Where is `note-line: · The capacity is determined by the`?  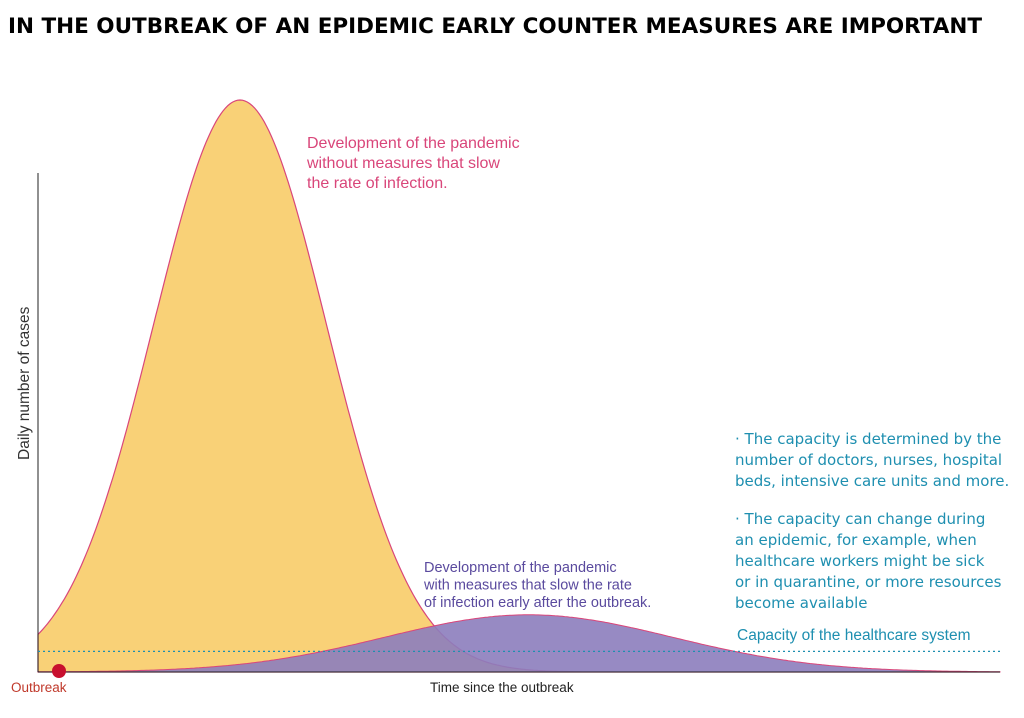 note-line: · The capacity is determined by the is located at coordinates (868, 439).